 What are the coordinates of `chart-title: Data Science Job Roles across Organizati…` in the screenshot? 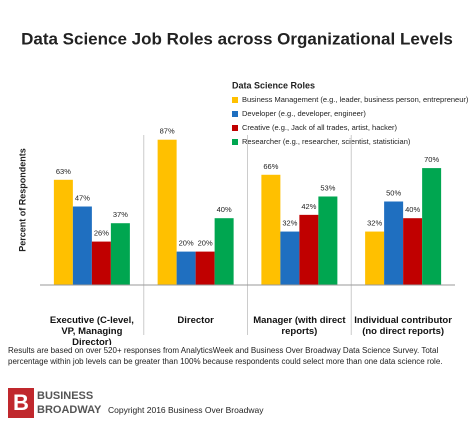 It's located at (237, 38).